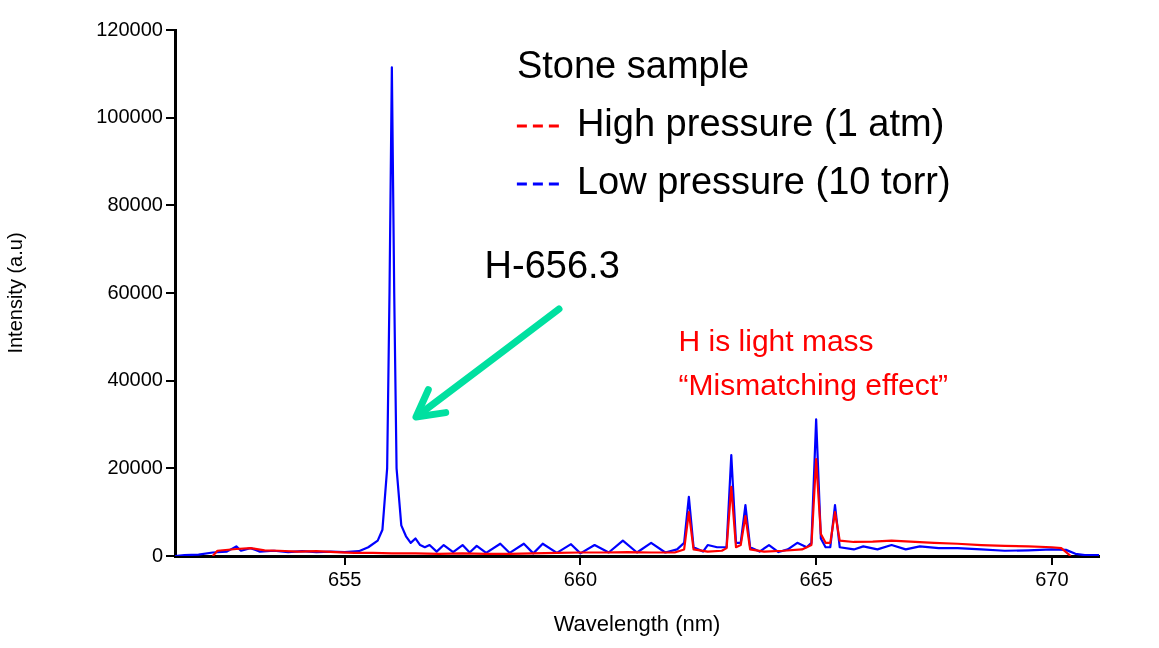 The image size is (1159, 648). What do you see at coordinates (135, 466) in the screenshot?
I see `y-tick-label: 20000` at bounding box center [135, 466].